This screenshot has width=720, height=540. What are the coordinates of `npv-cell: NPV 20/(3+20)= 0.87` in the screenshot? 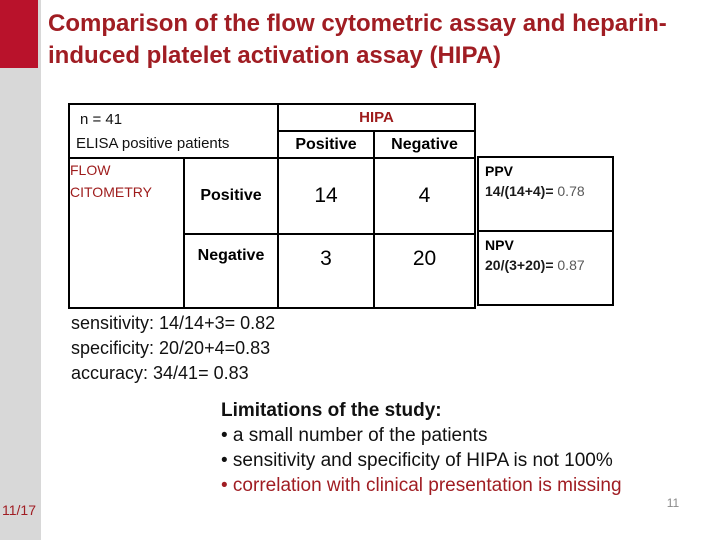 It's located at (545, 268).